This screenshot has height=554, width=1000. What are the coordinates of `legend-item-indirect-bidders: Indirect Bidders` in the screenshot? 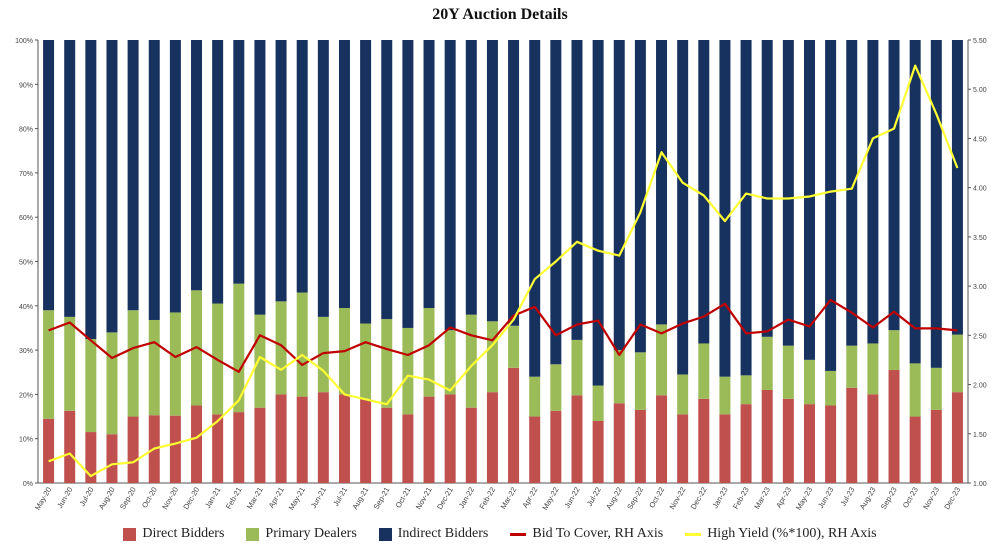 It's located at (433, 534).